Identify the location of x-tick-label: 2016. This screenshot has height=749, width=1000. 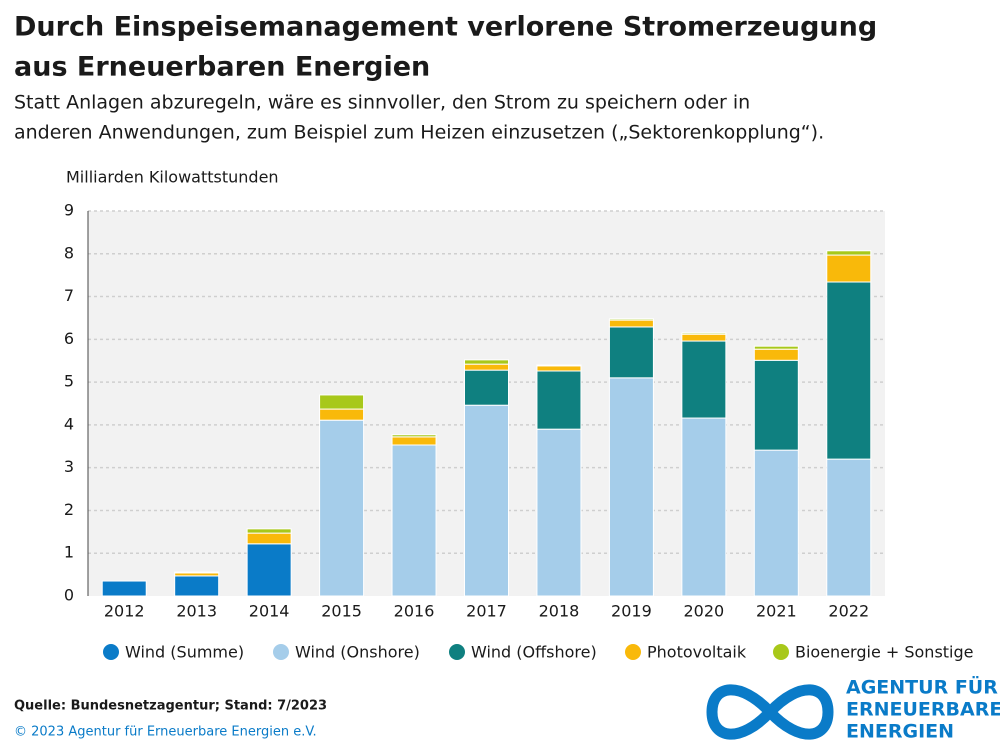
(414, 611).